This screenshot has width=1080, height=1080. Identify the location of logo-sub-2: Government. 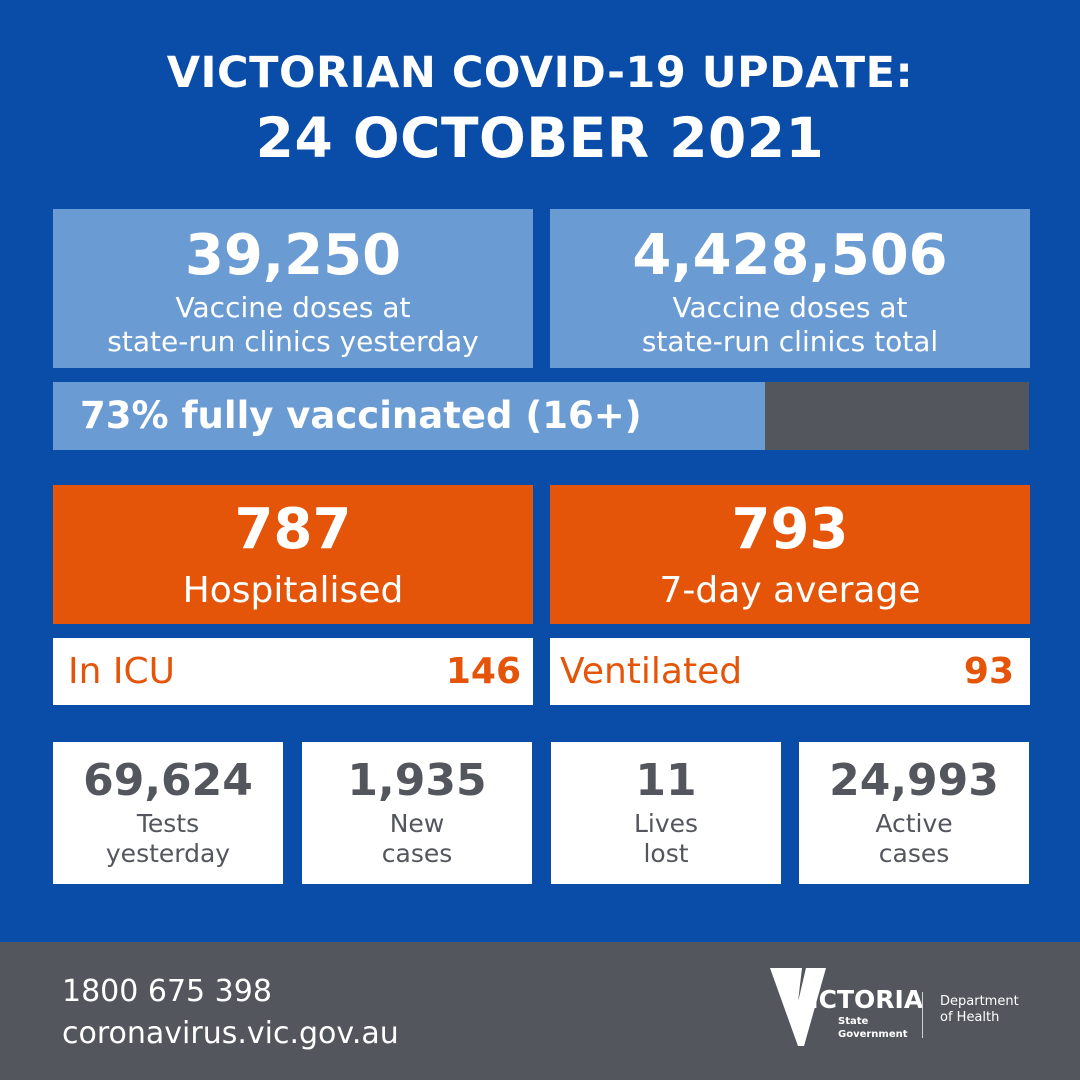
(873, 1034).